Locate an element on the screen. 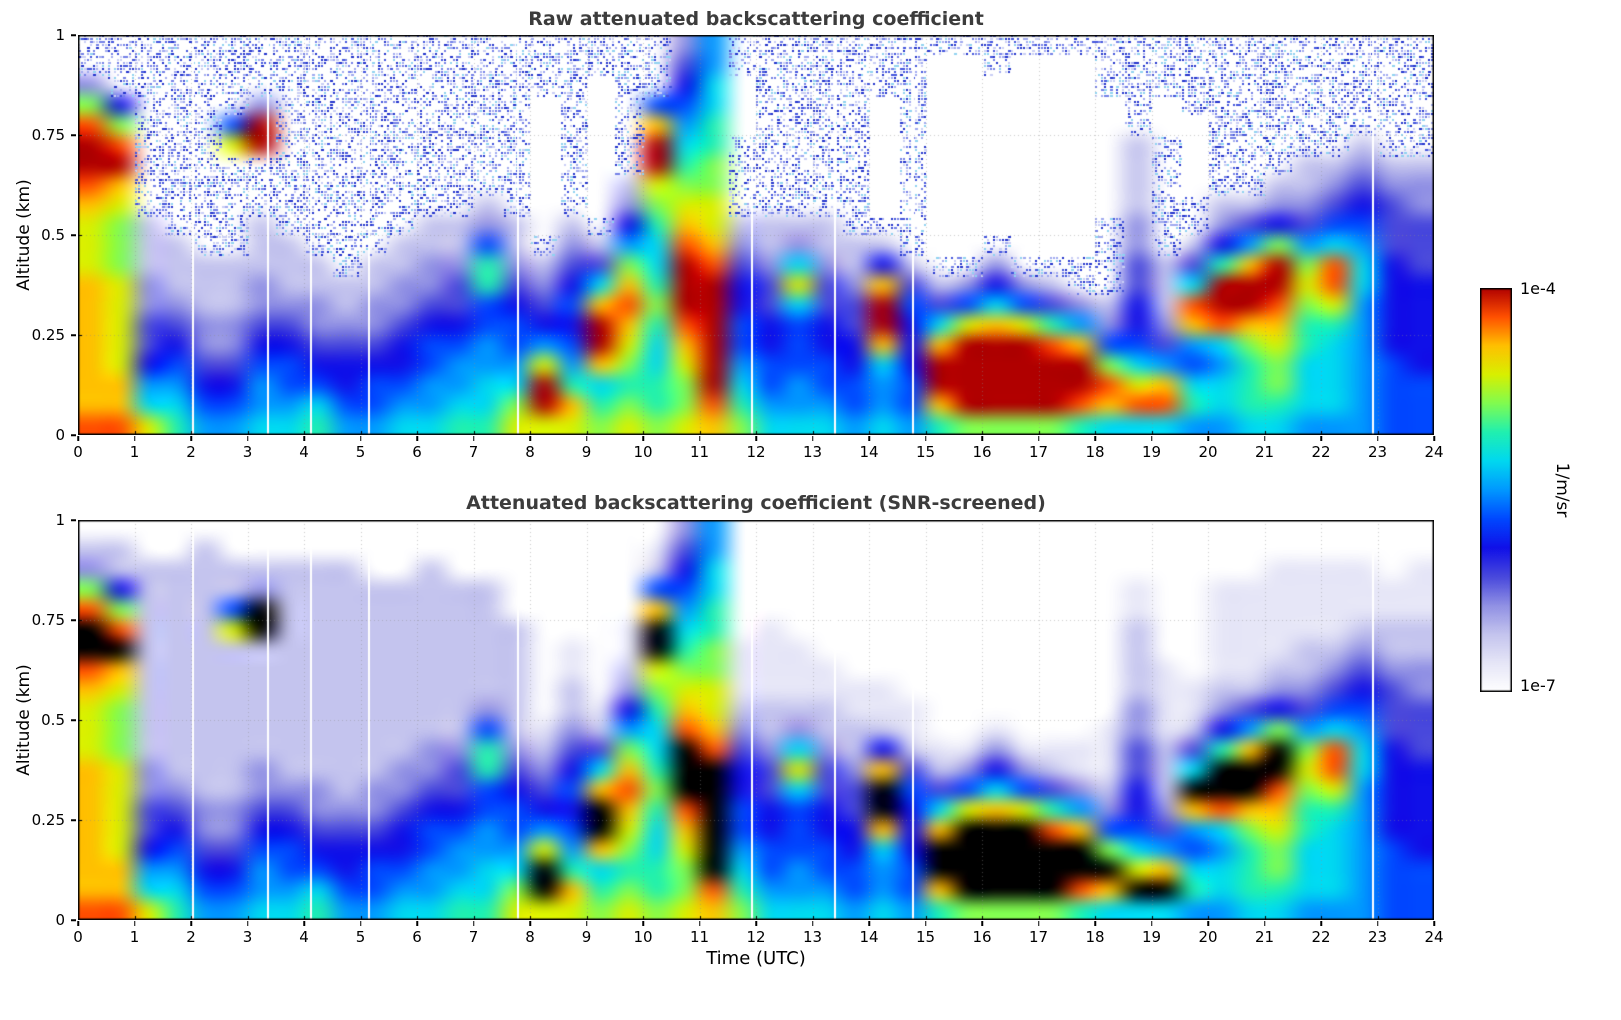  colorbar-max-label: 1e-4 is located at coordinates (1538, 288).